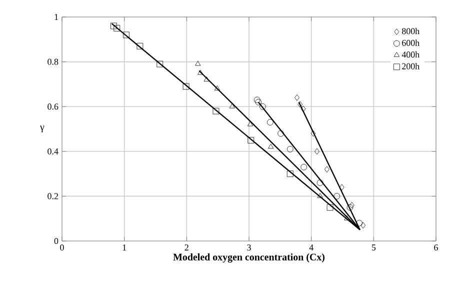 Image resolution: width=464 pixels, height=293 pixels. What do you see at coordinates (124, 247) in the screenshot?
I see `x-tick-label: 1` at bounding box center [124, 247].